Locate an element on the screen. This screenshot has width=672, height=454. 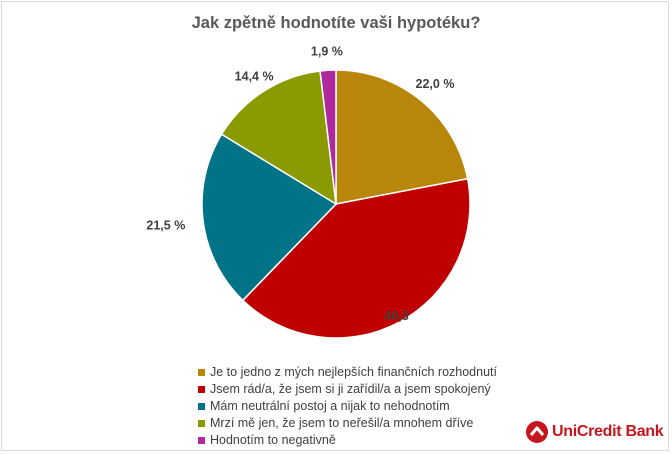
legend-label: Hodnotím to negativně is located at coordinates (273, 440).